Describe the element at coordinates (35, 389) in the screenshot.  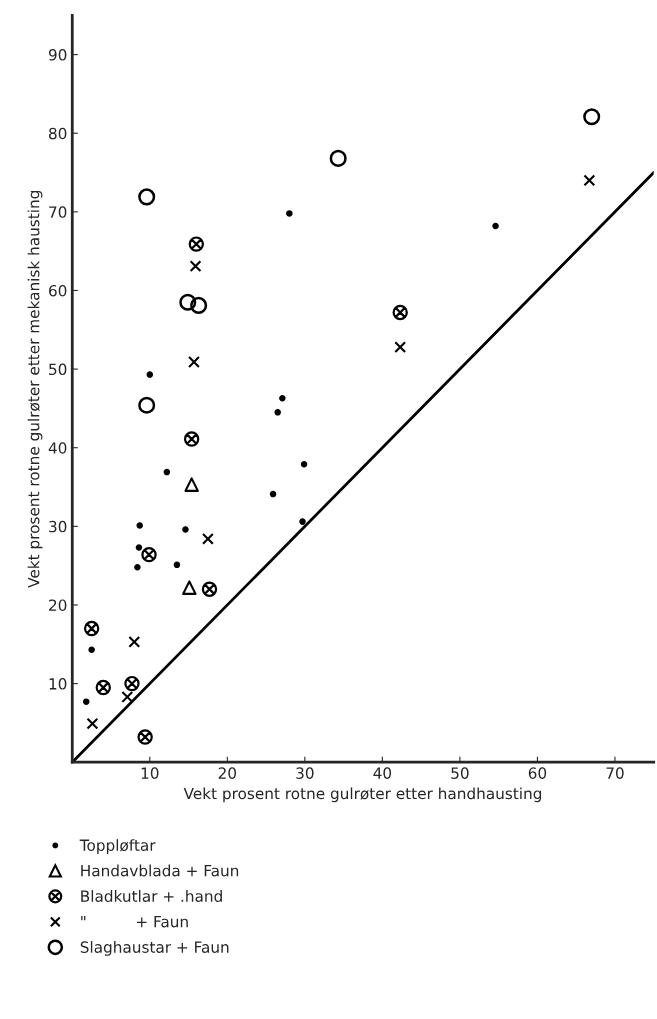
I see `y-axis-title: Vekt prosent rotne gulrøter etter mekanisk hausting` at that location.